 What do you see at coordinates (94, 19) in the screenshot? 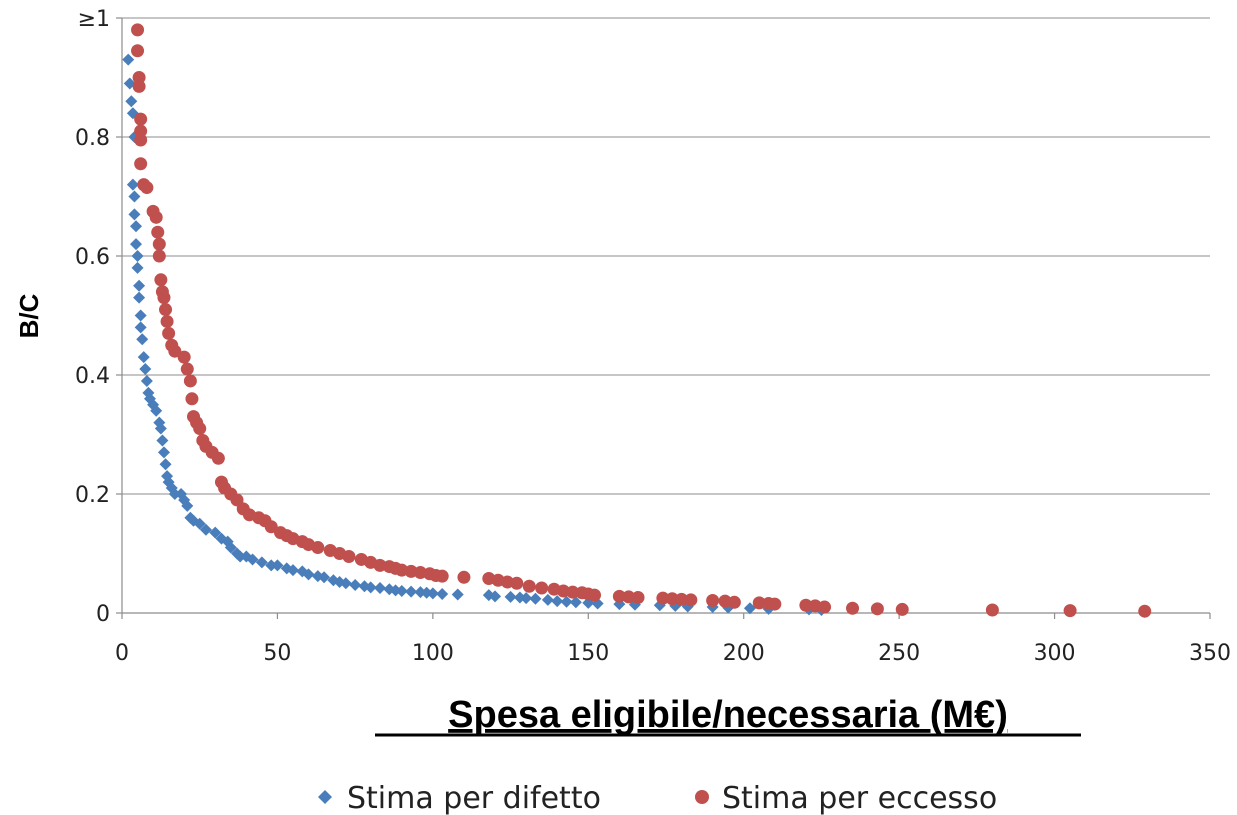
I see `y-tick-label: ≥1` at bounding box center [94, 19].